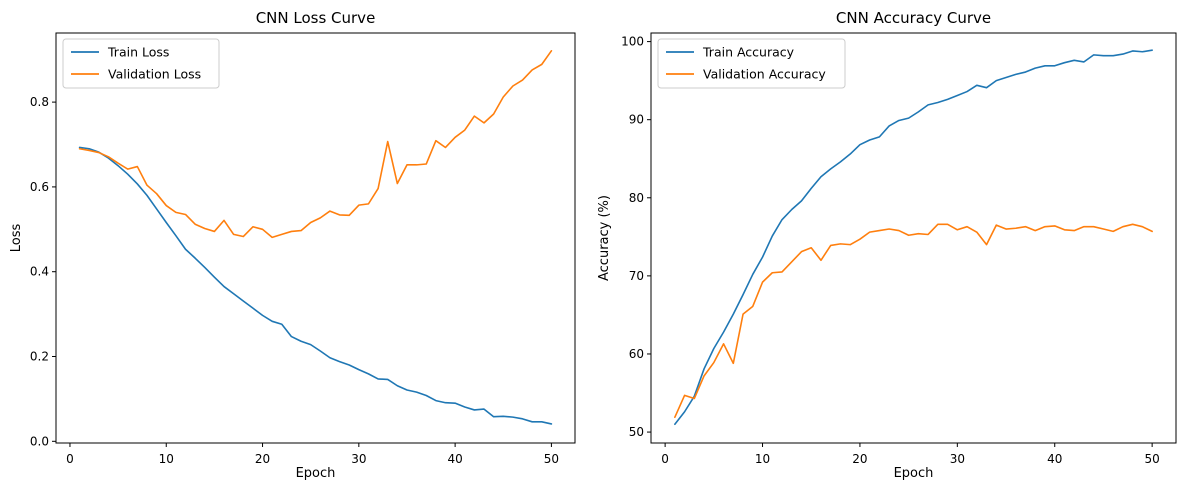 The image size is (1189, 490). I want to click on accuracy-y-tick-label: 90, so click(636, 120).